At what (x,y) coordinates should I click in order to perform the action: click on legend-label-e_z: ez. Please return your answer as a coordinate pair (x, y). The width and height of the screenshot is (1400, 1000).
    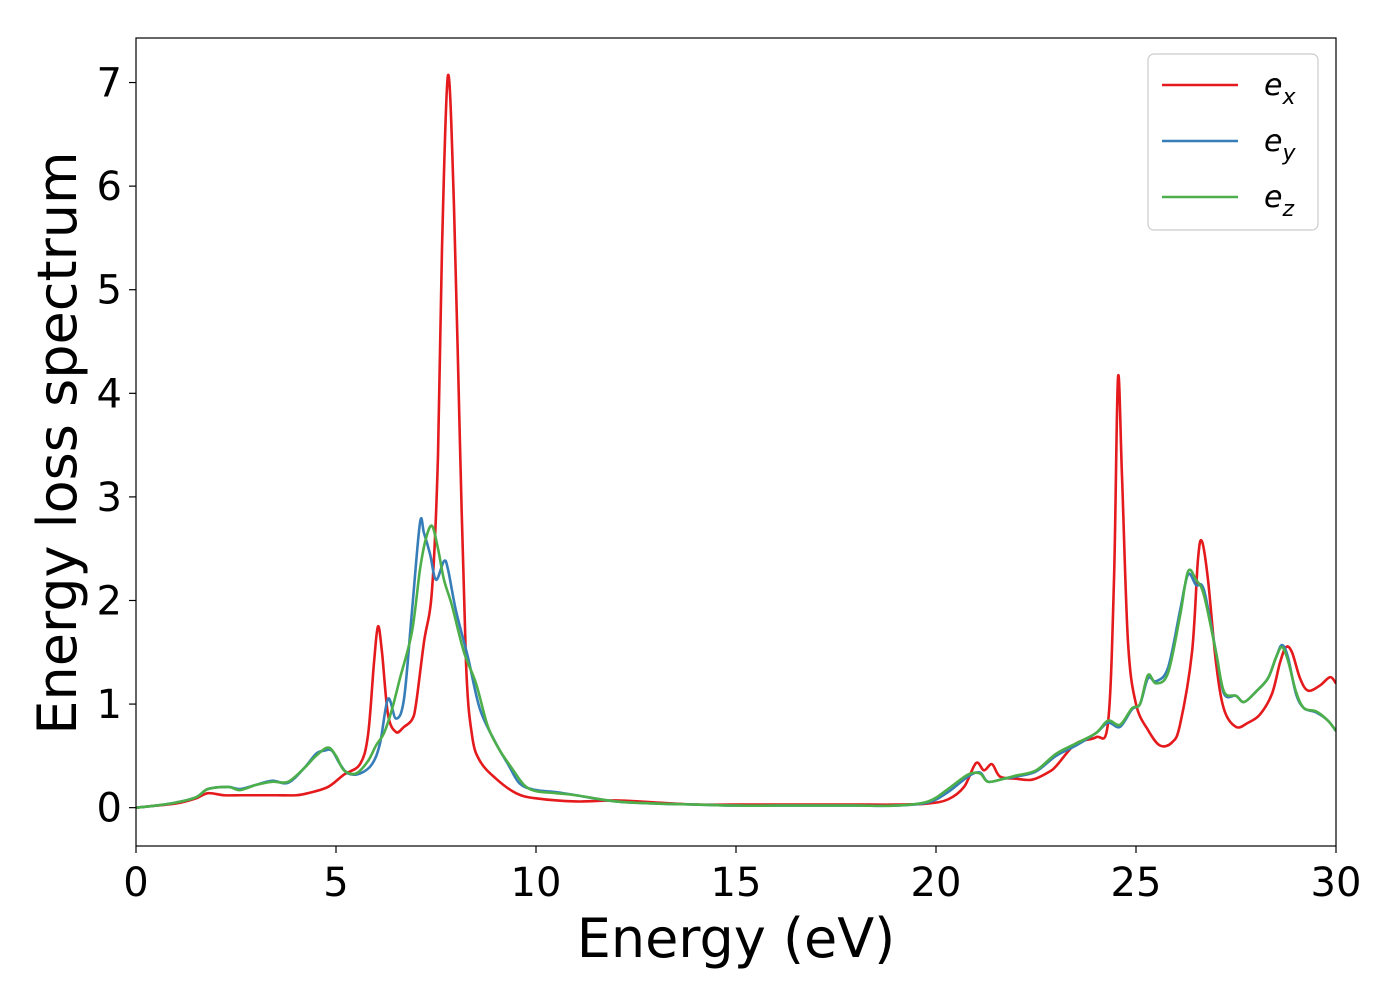
    Looking at the image, I should click on (1279, 201).